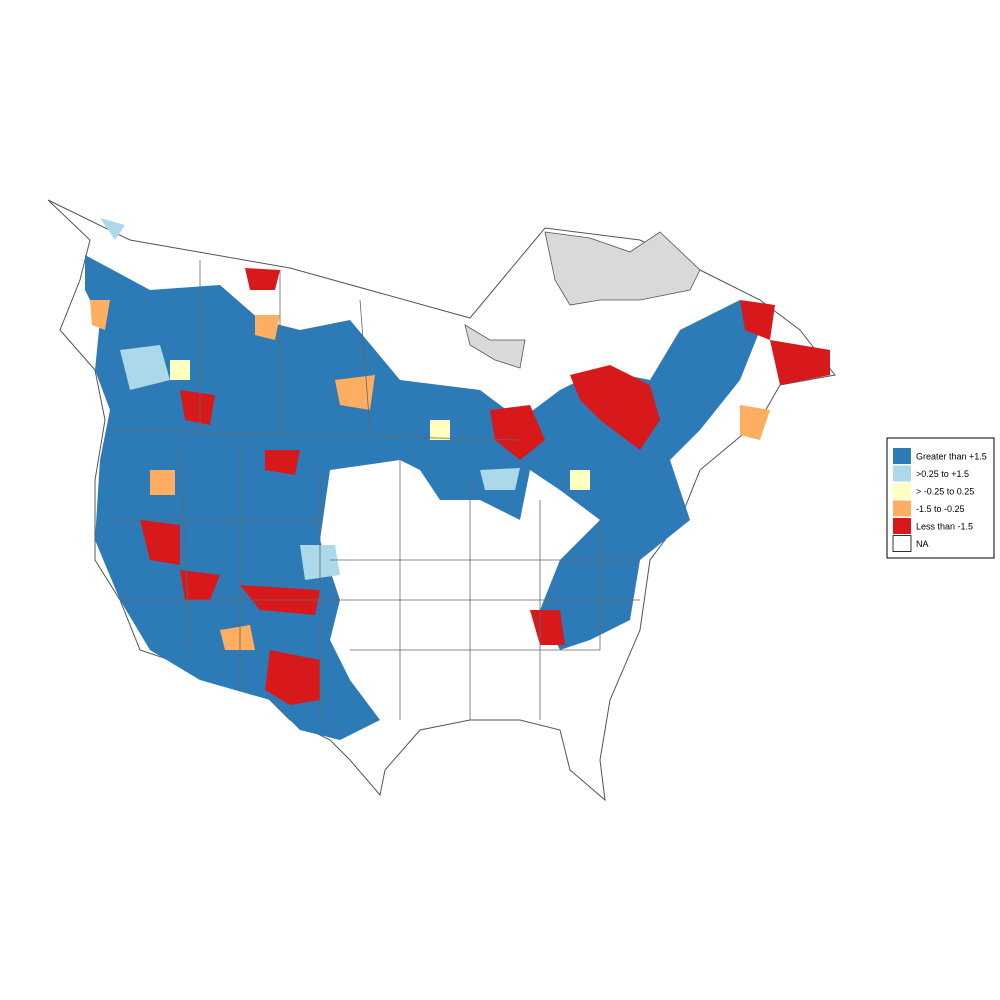  Describe the element at coordinates (945, 491) in the screenshot. I see `legend-label: > -0.25 to 0.25` at that location.